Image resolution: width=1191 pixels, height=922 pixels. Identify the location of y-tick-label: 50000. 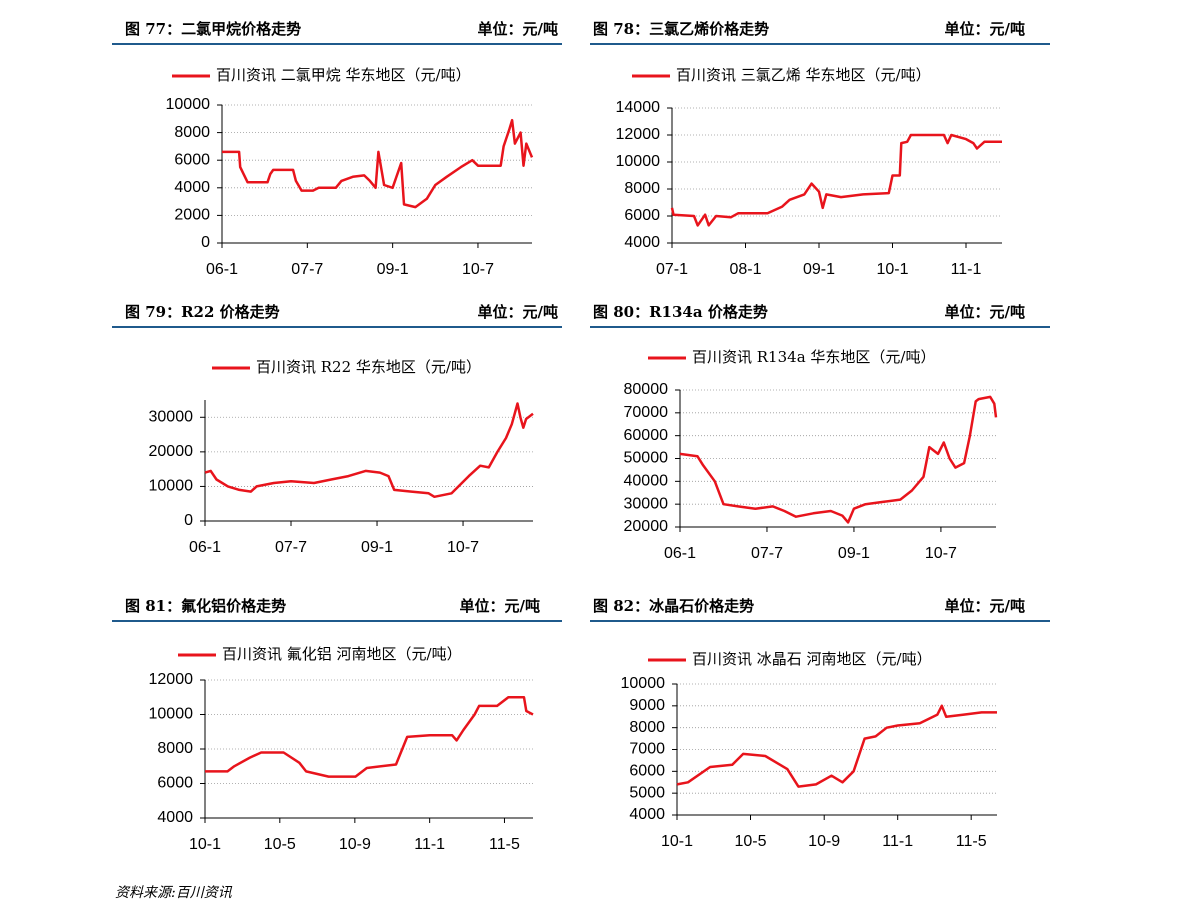
(646, 458).